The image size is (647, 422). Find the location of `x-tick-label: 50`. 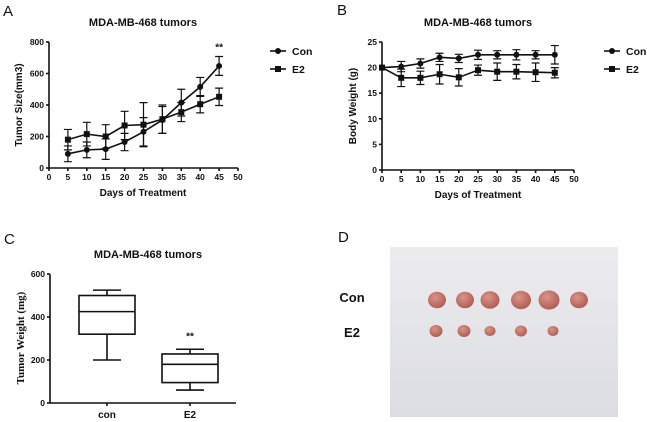

x-tick-label: 50 is located at coordinates (238, 177).